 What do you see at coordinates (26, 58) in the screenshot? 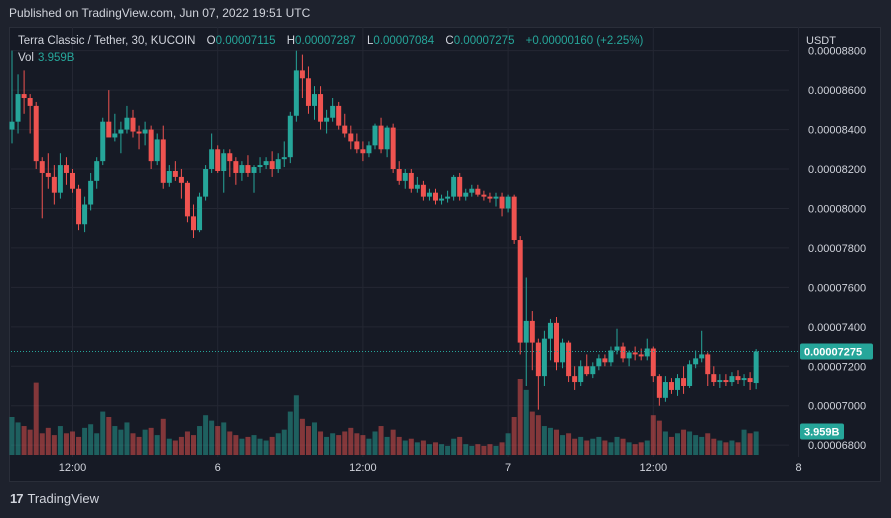
I see `vol-label: Vol` at bounding box center [26, 58].